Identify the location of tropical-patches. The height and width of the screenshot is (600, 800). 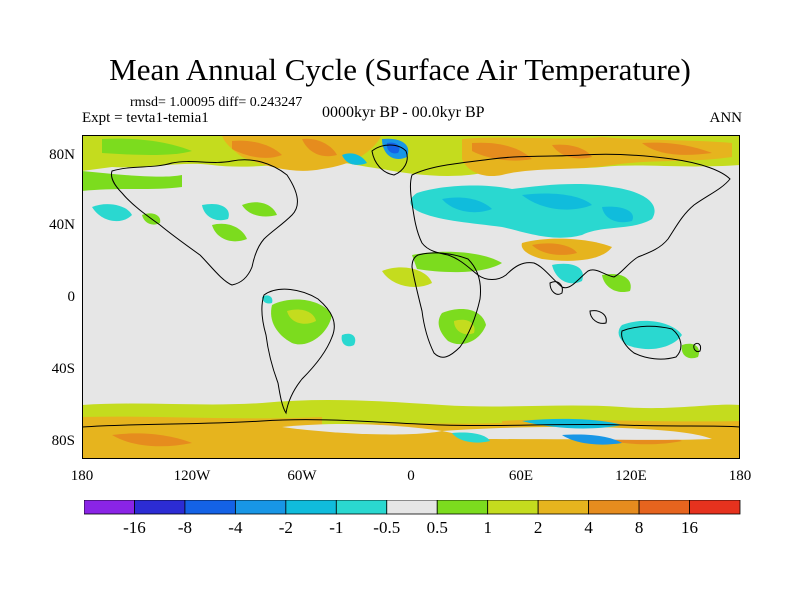
(481, 313).